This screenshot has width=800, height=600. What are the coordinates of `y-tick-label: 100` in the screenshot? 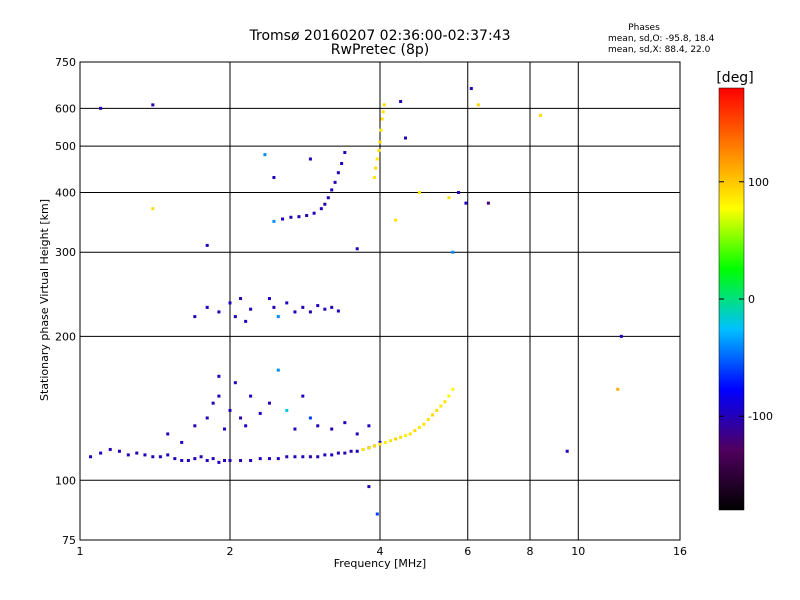 It's located at (65, 480).